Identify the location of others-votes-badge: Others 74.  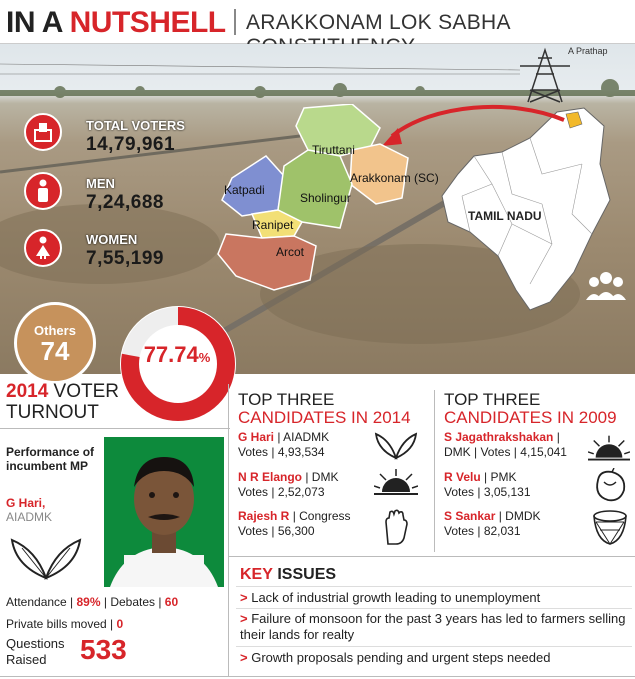
(55, 343).